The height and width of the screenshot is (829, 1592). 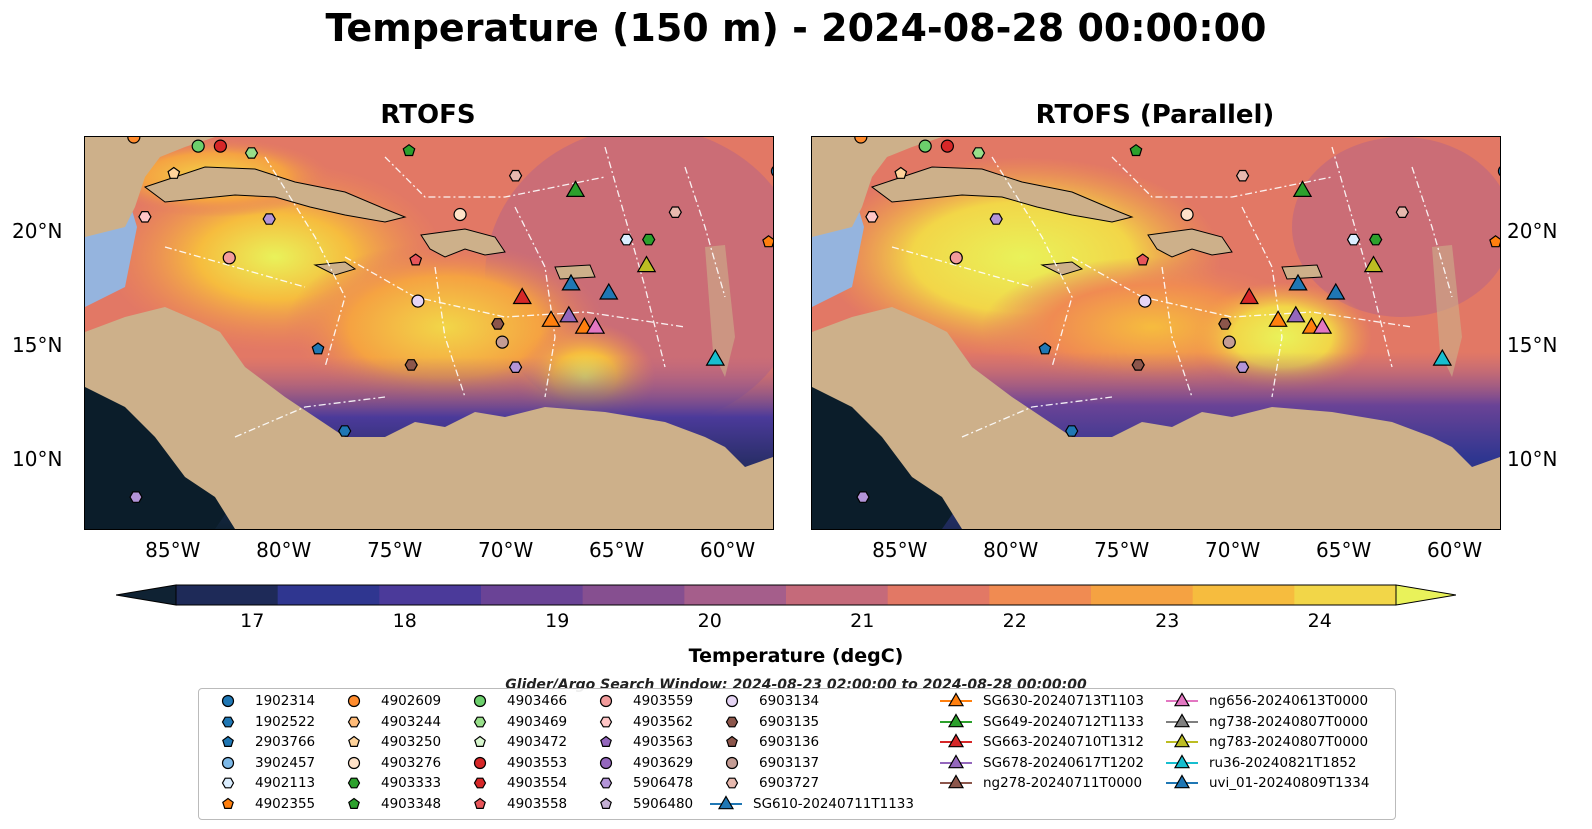 I want to click on colorbar-tick-label: 19, so click(x=557, y=621).